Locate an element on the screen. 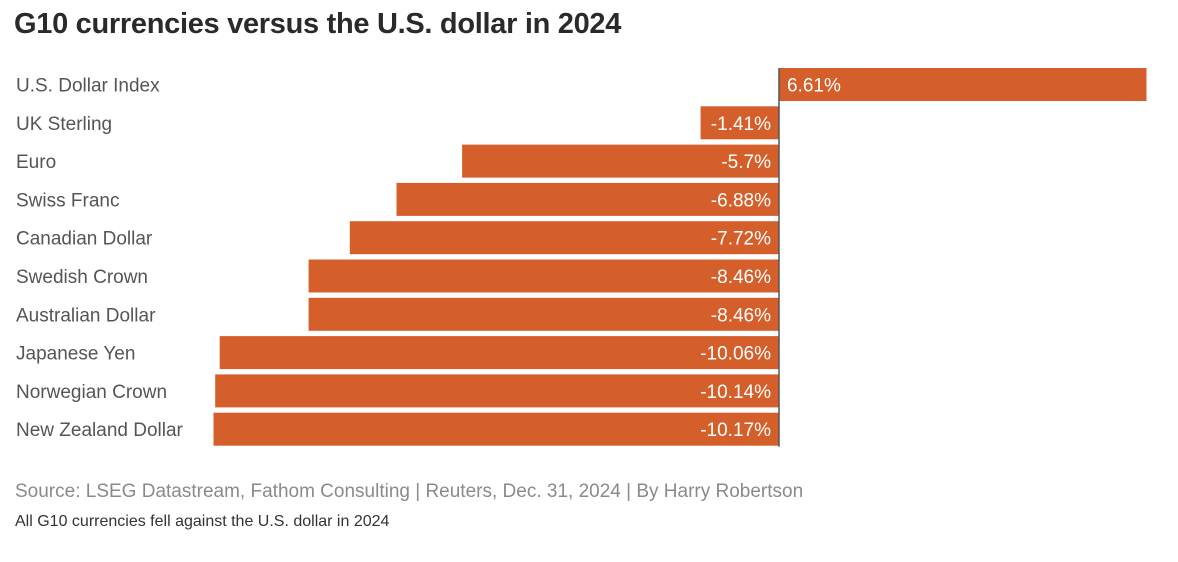  bar-swiss-franc is located at coordinates (587, 199).